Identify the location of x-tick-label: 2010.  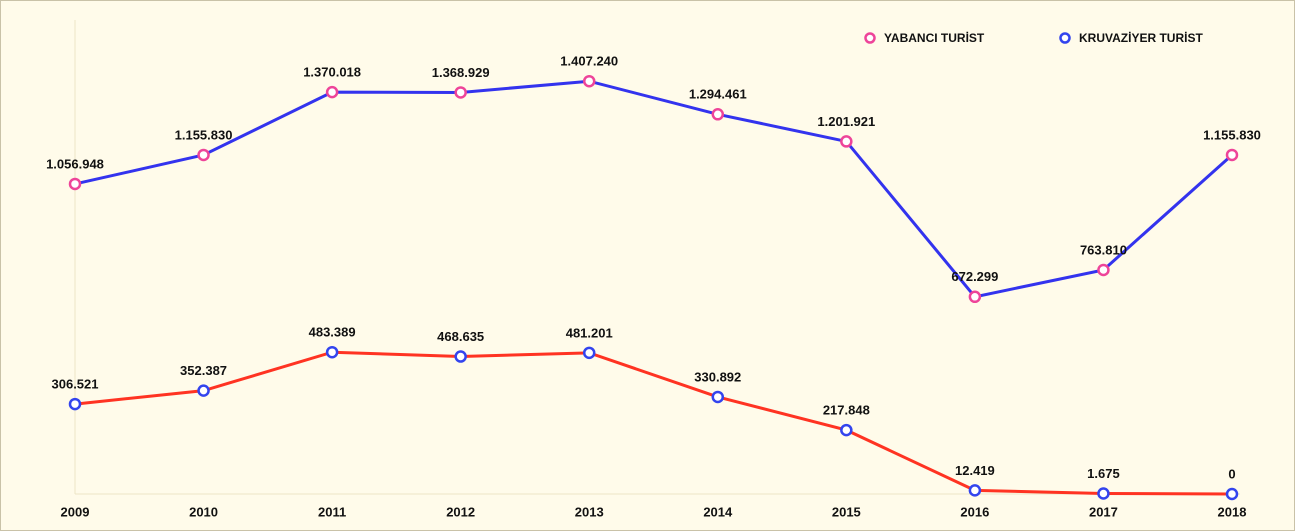
(203, 511).